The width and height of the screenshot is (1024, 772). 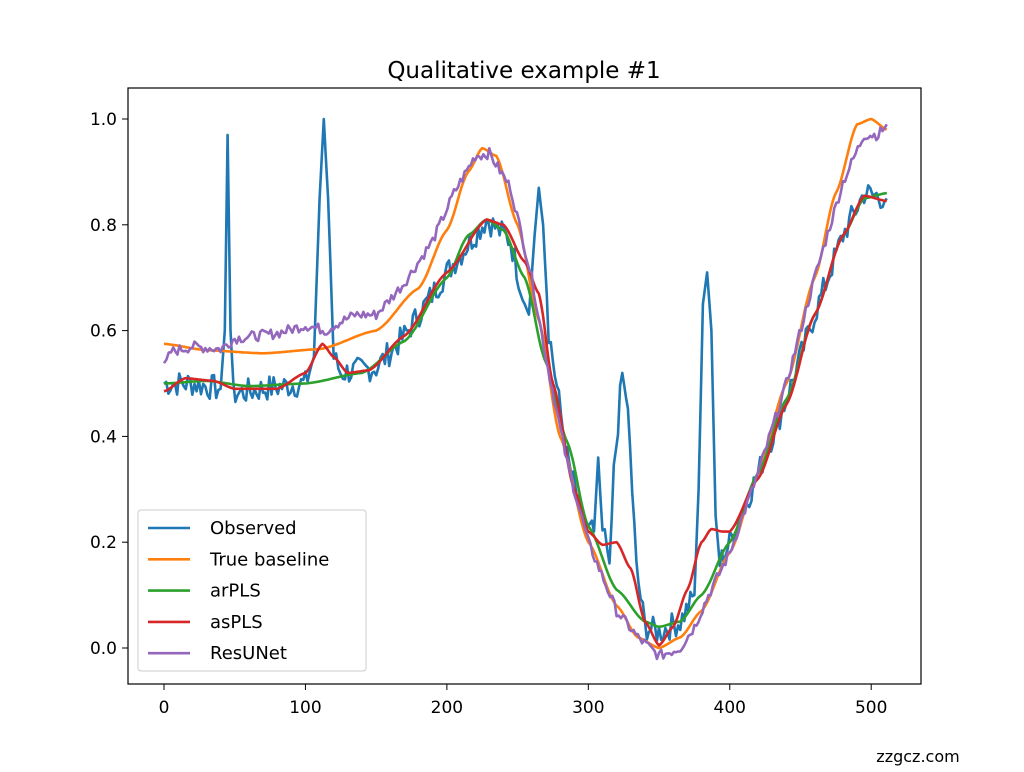 What do you see at coordinates (269, 559) in the screenshot?
I see `legend-label: True baseline` at bounding box center [269, 559].